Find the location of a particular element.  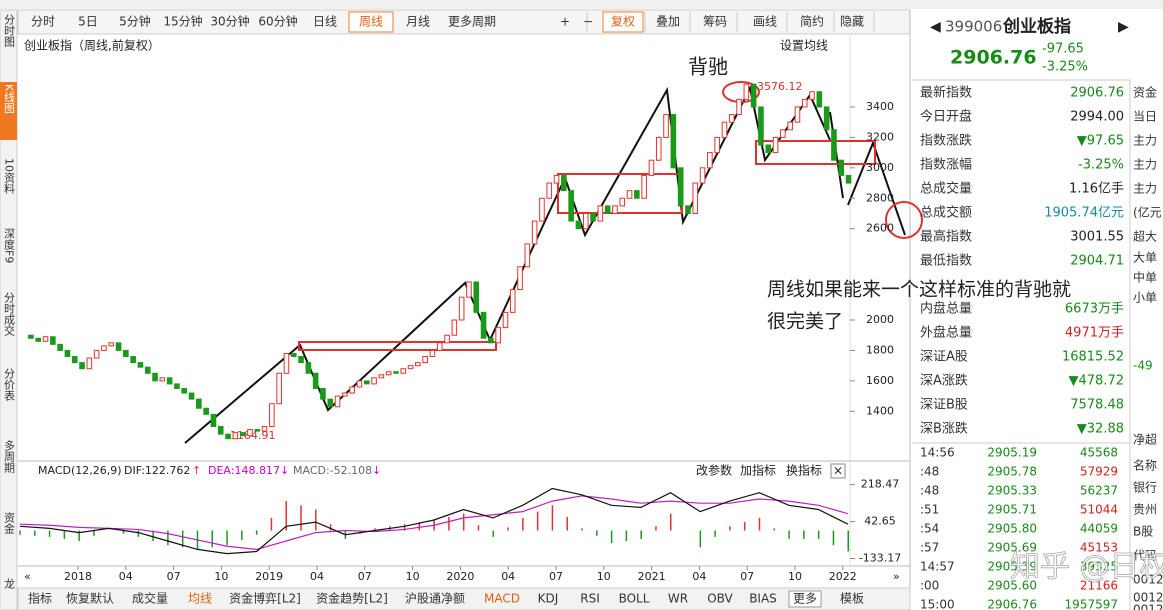

bottom-tab: 资金博弈[L2] is located at coordinates (265, 598).